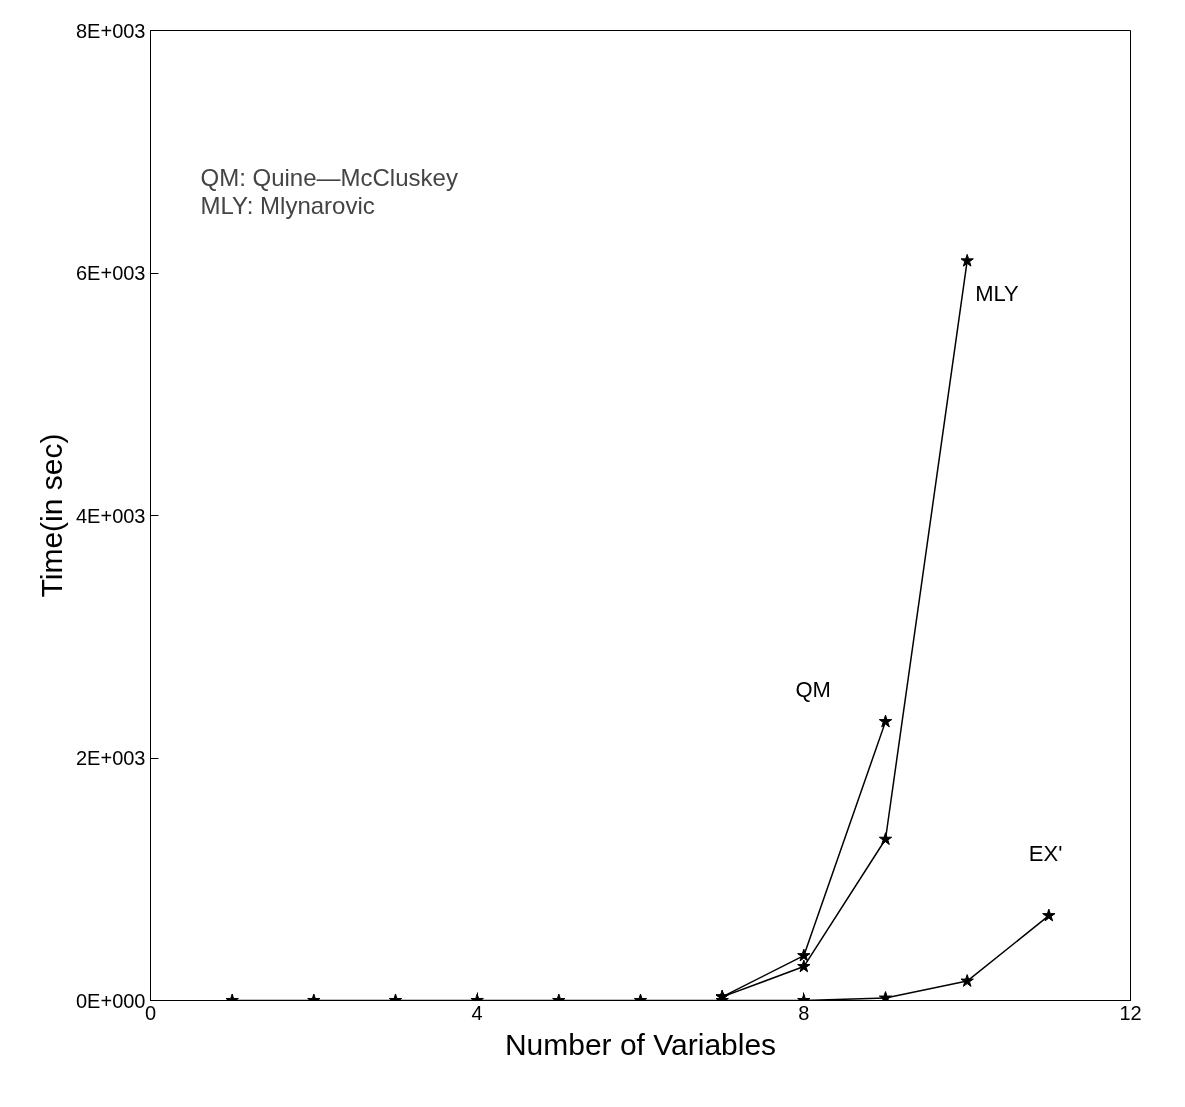 The width and height of the screenshot is (1185, 1107). What do you see at coordinates (110, 30) in the screenshot?
I see `y-tick-label: 8E+003` at bounding box center [110, 30].